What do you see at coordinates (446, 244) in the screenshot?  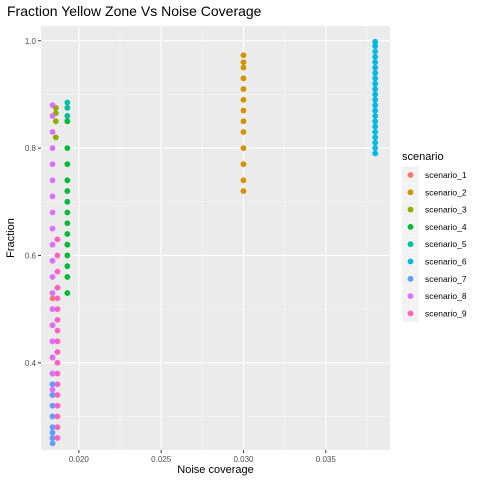 I see `legend-label: scenario_5` at bounding box center [446, 244].